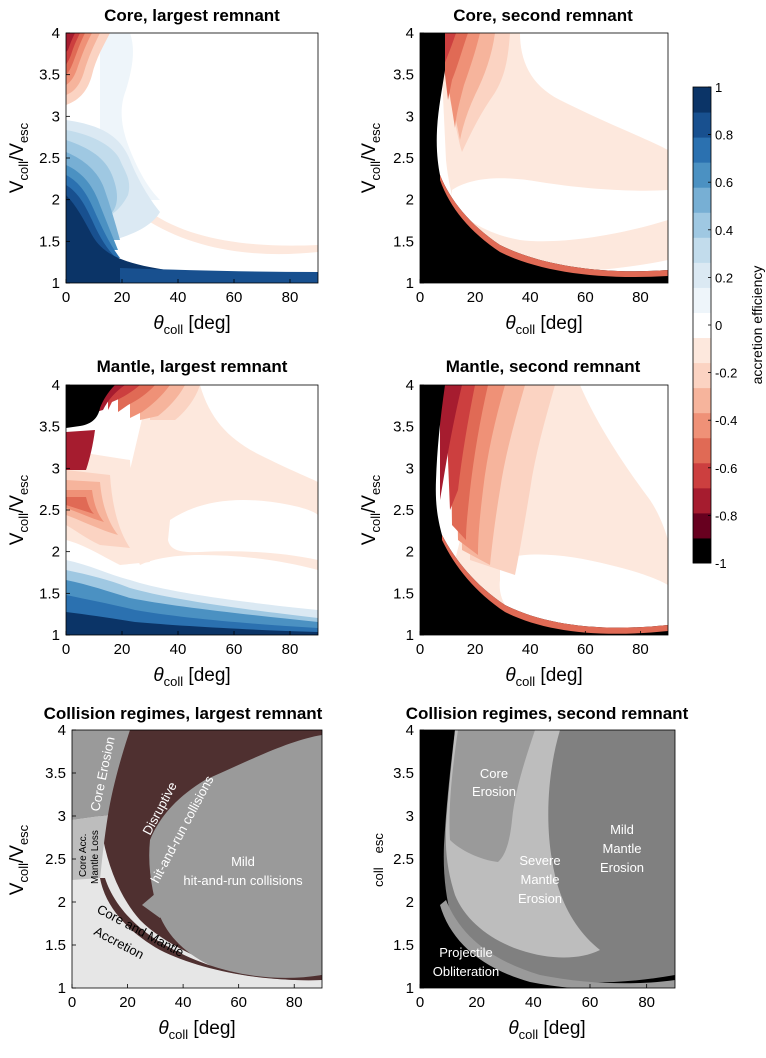 This screenshot has height=1058, width=766. What do you see at coordinates (547, 859) in the screenshot?
I see `regime-field` at bounding box center [547, 859].